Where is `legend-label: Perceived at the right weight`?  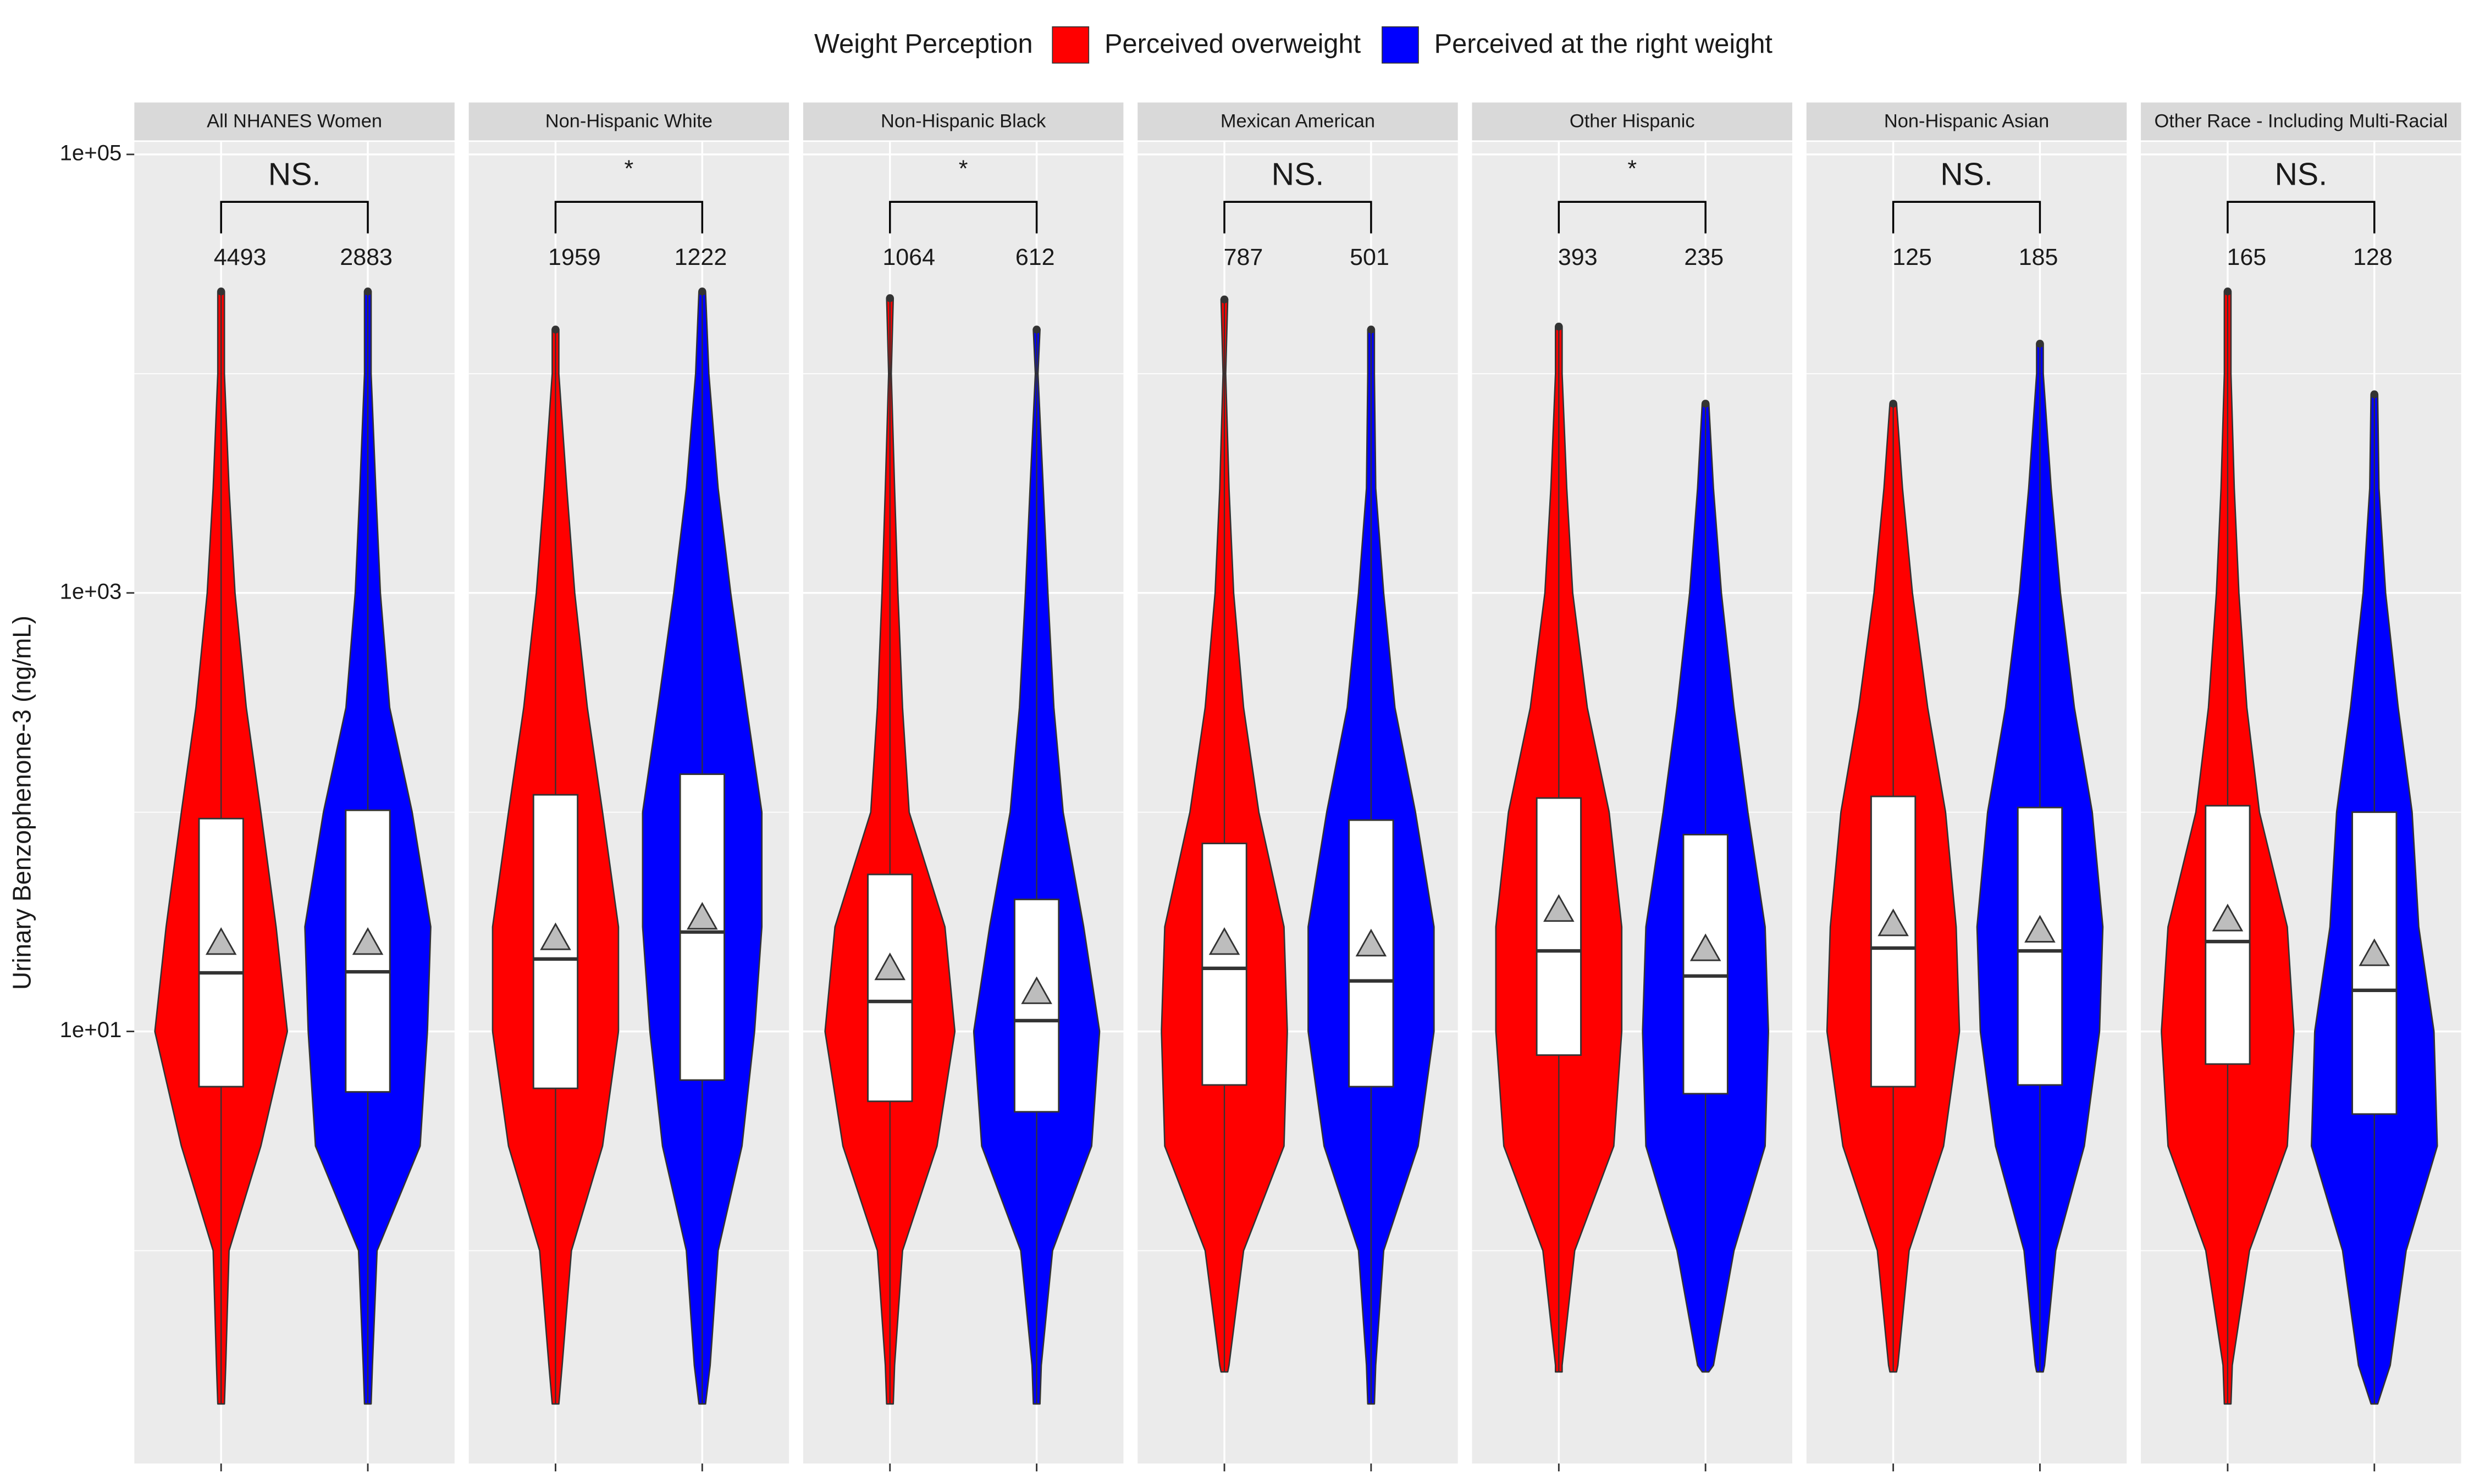
legend-label: Perceived at the right weight is located at coordinates (1604, 44).